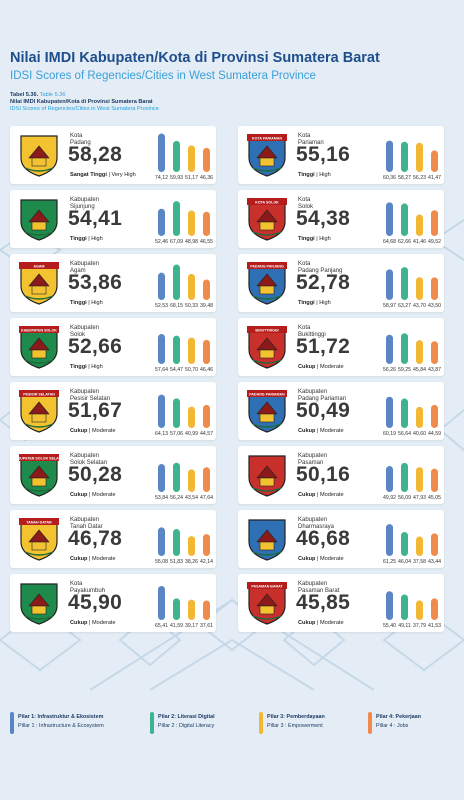  What do you see at coordinates (97, 303) in the screenshot?
I see `category-label-en: High` at bounding box center [97, 303].